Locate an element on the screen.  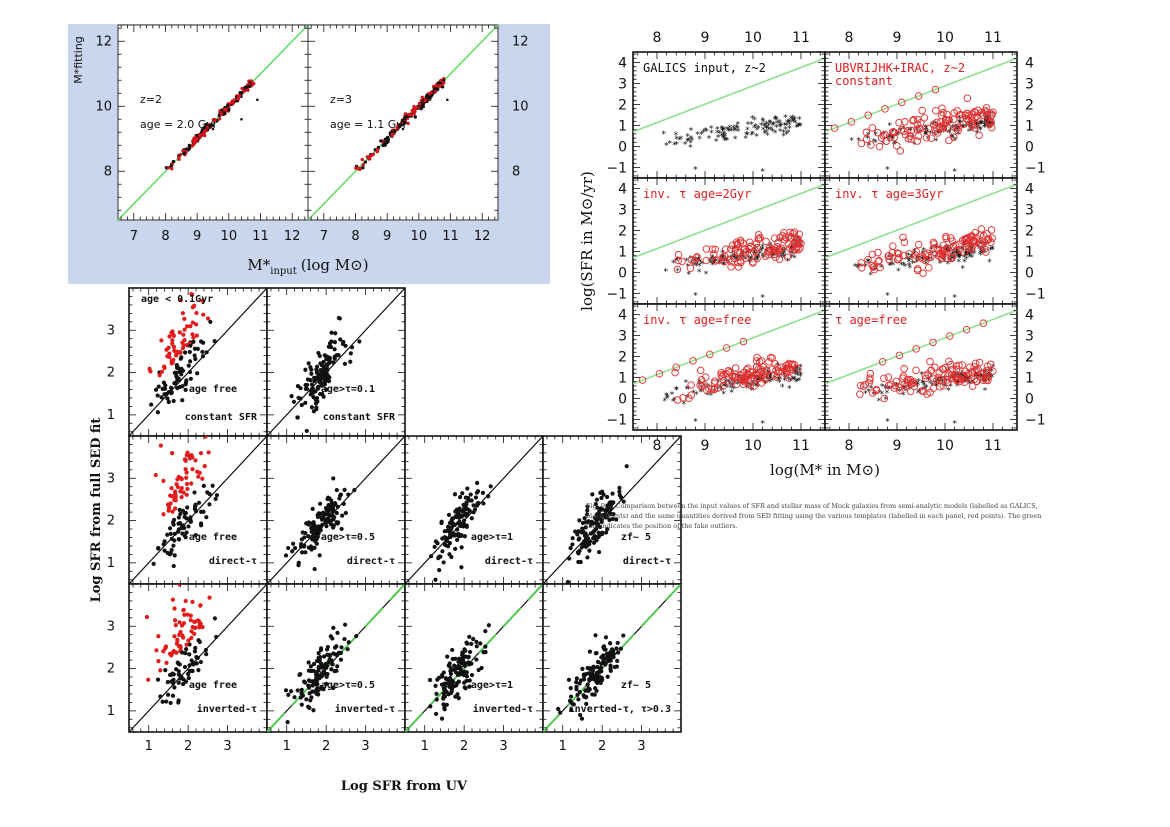
y-tick-label: 2 is located at coordinates (111, 373).